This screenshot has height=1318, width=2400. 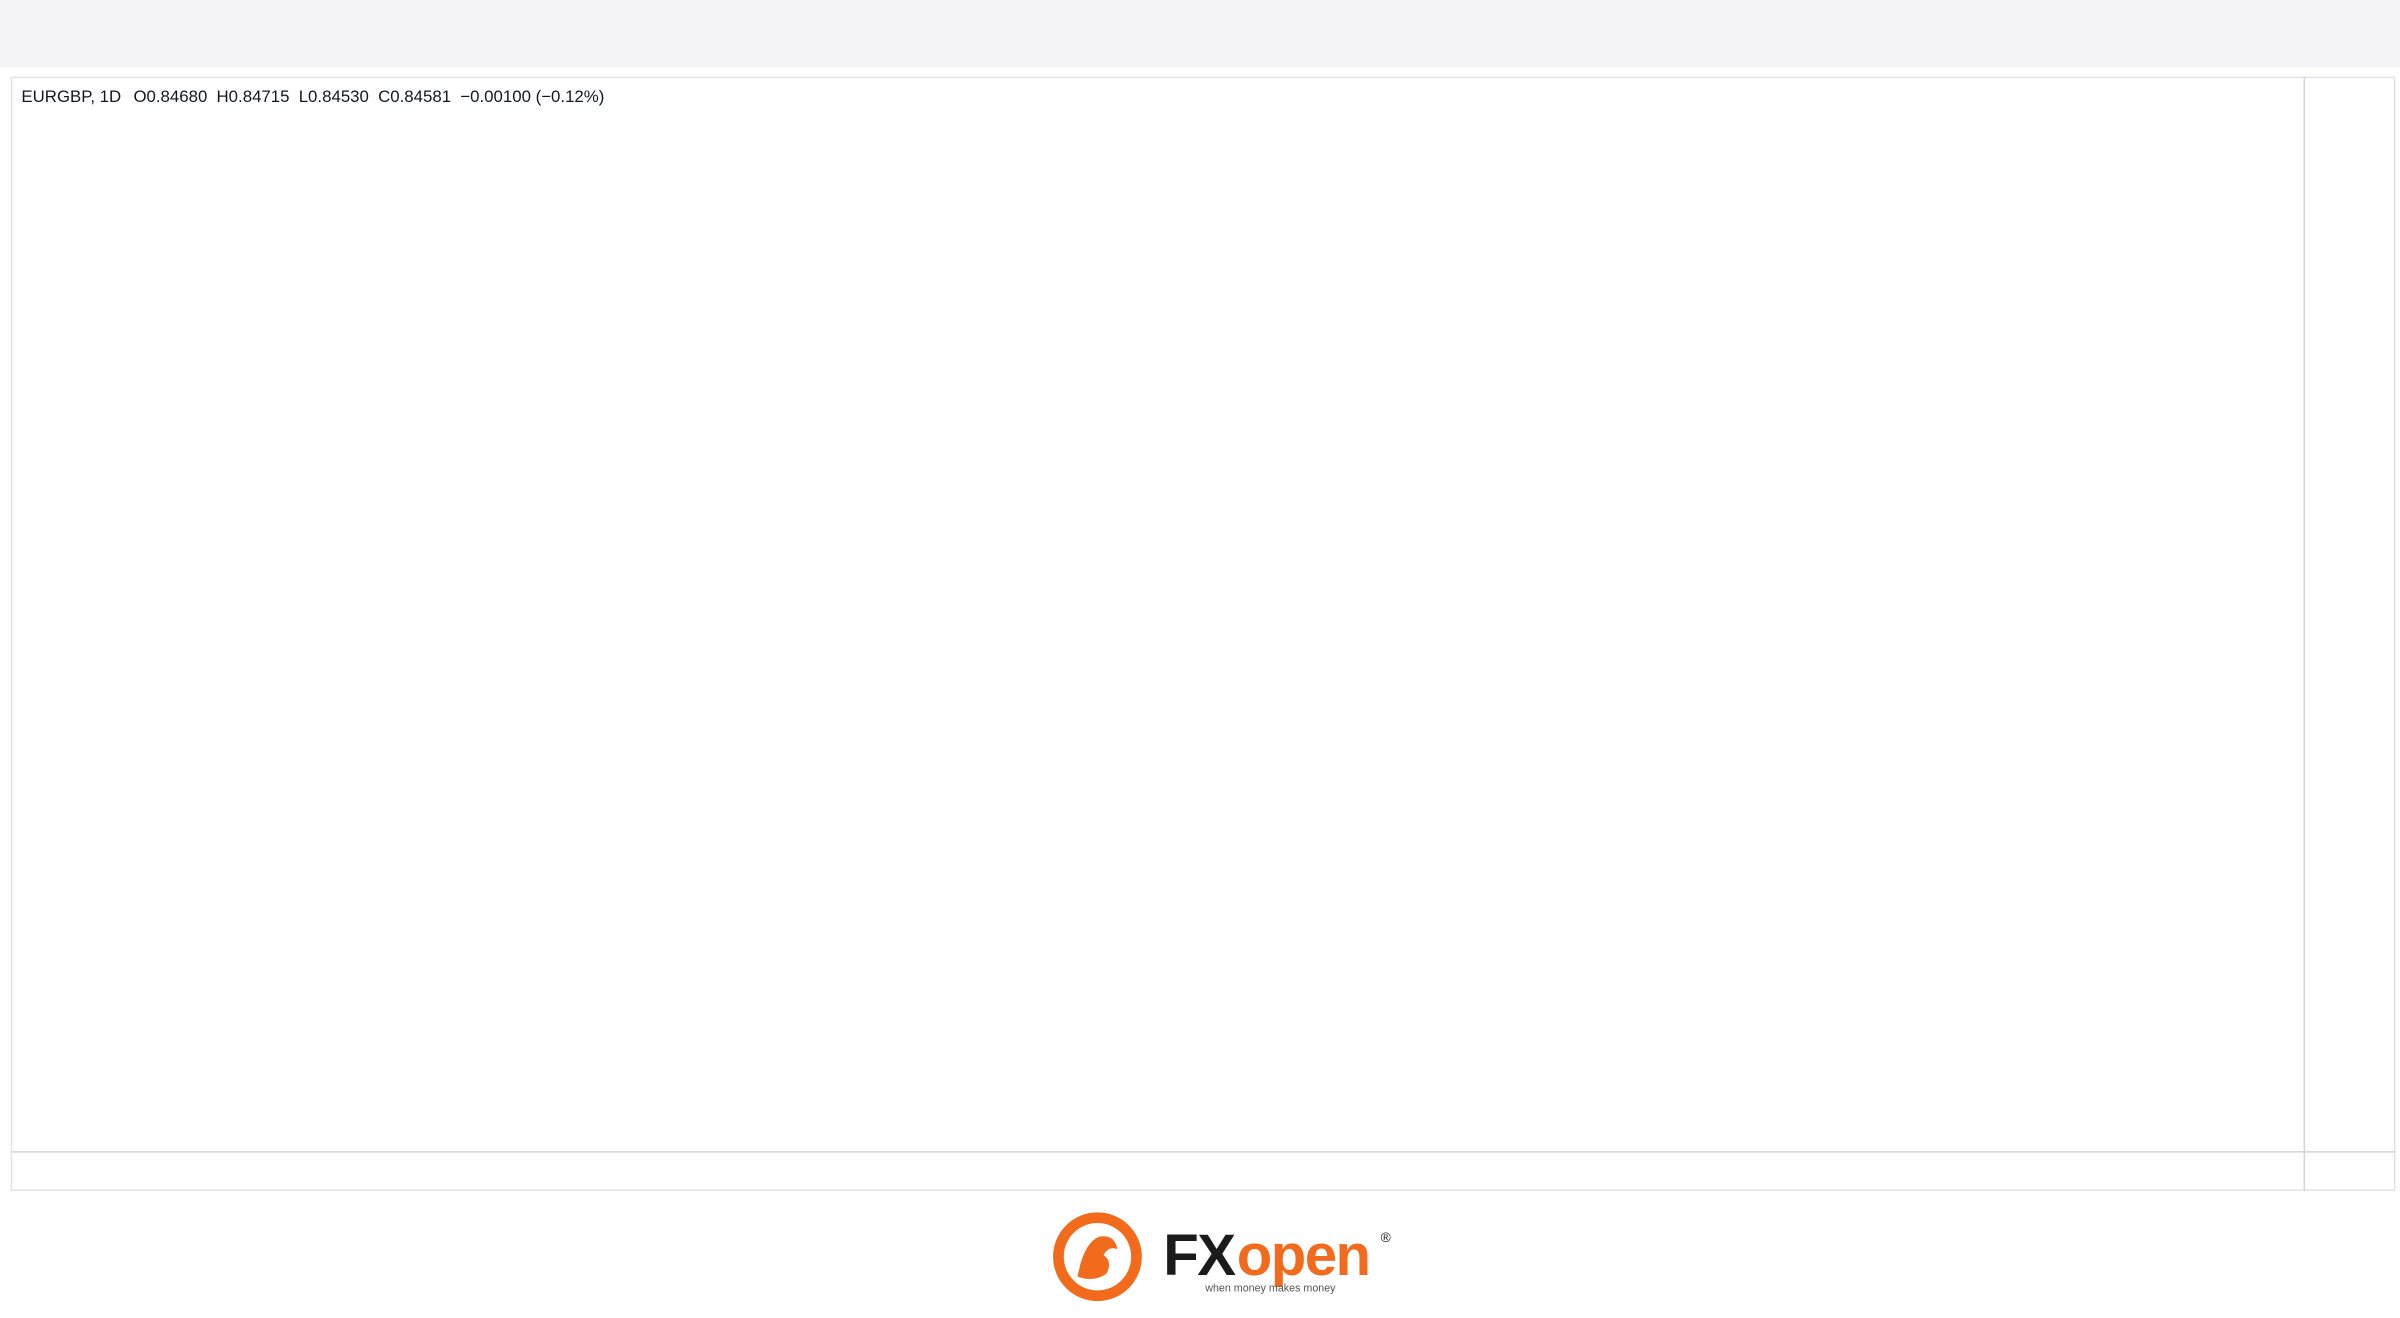 I want to click on change-value: −0.00100 (−0.12%), so click(x=532, y=96).